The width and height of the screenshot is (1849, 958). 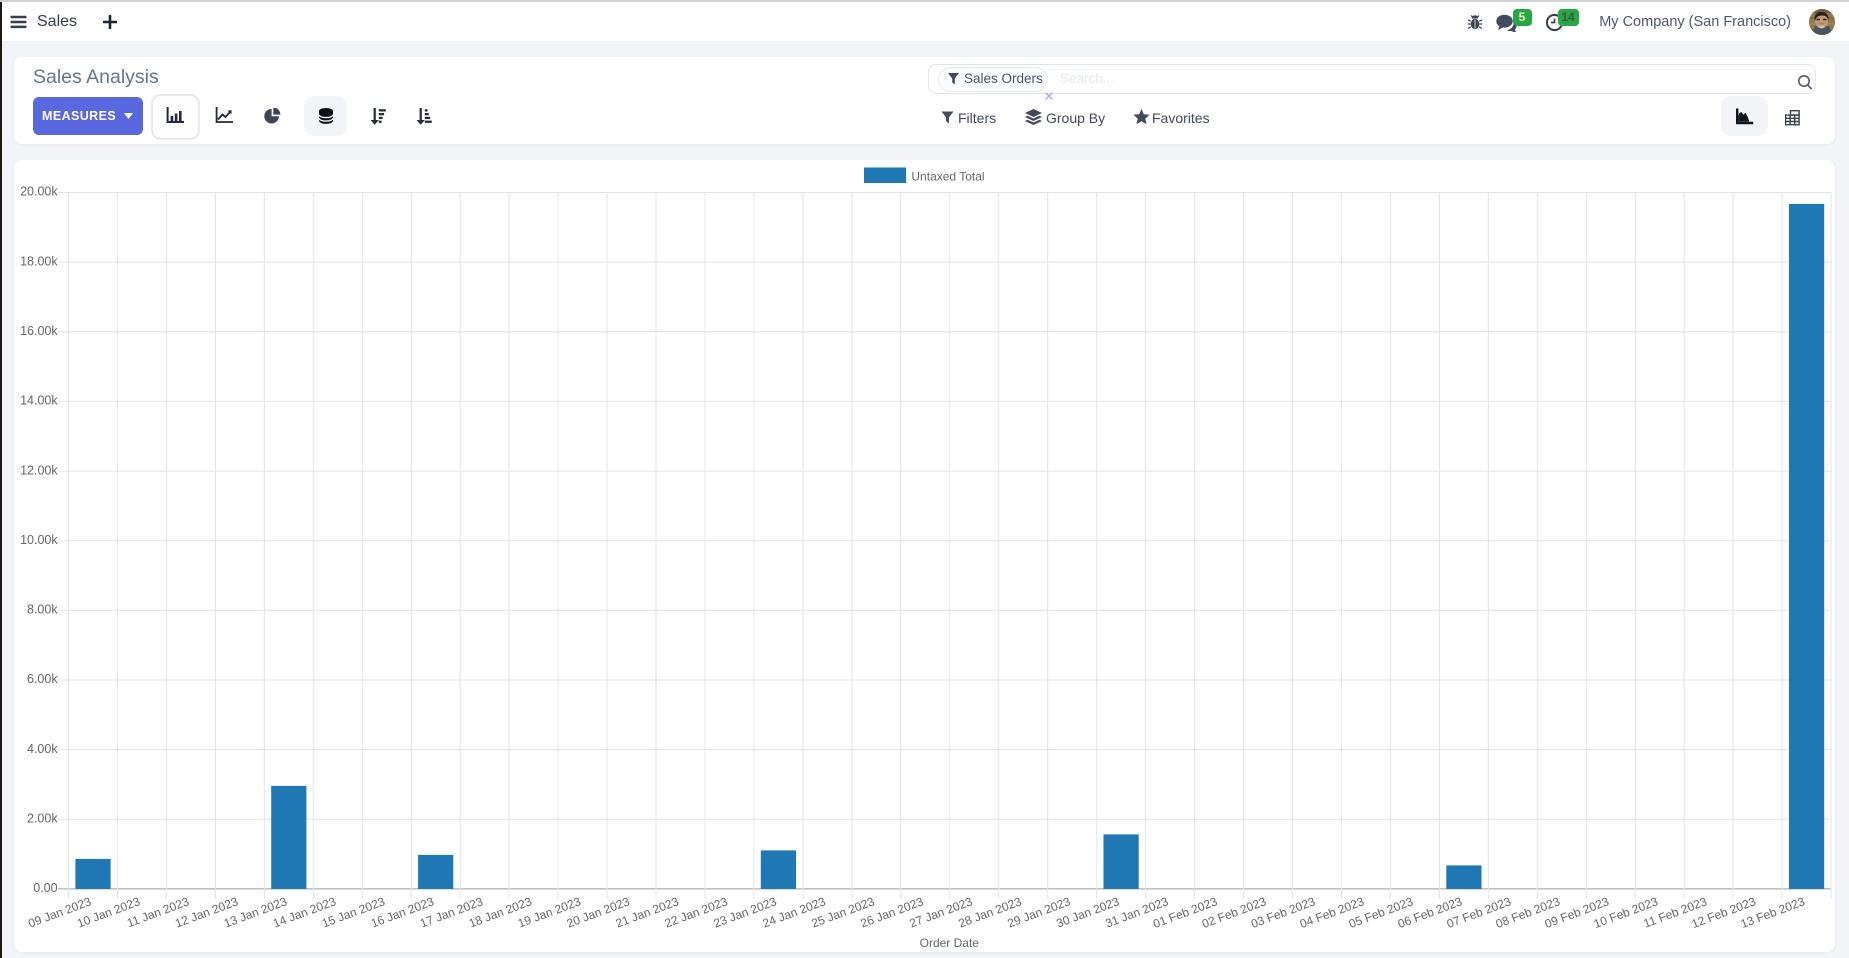 I want to click on svg-text: Untaxed Total, so click(x=947, y=176).